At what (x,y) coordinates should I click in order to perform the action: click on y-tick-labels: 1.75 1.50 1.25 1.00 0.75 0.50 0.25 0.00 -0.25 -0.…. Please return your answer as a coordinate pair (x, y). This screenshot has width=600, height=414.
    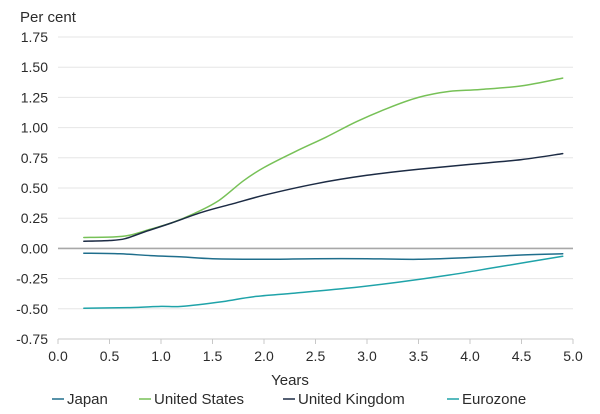
    Looking at the image, I should click on (32, 188).